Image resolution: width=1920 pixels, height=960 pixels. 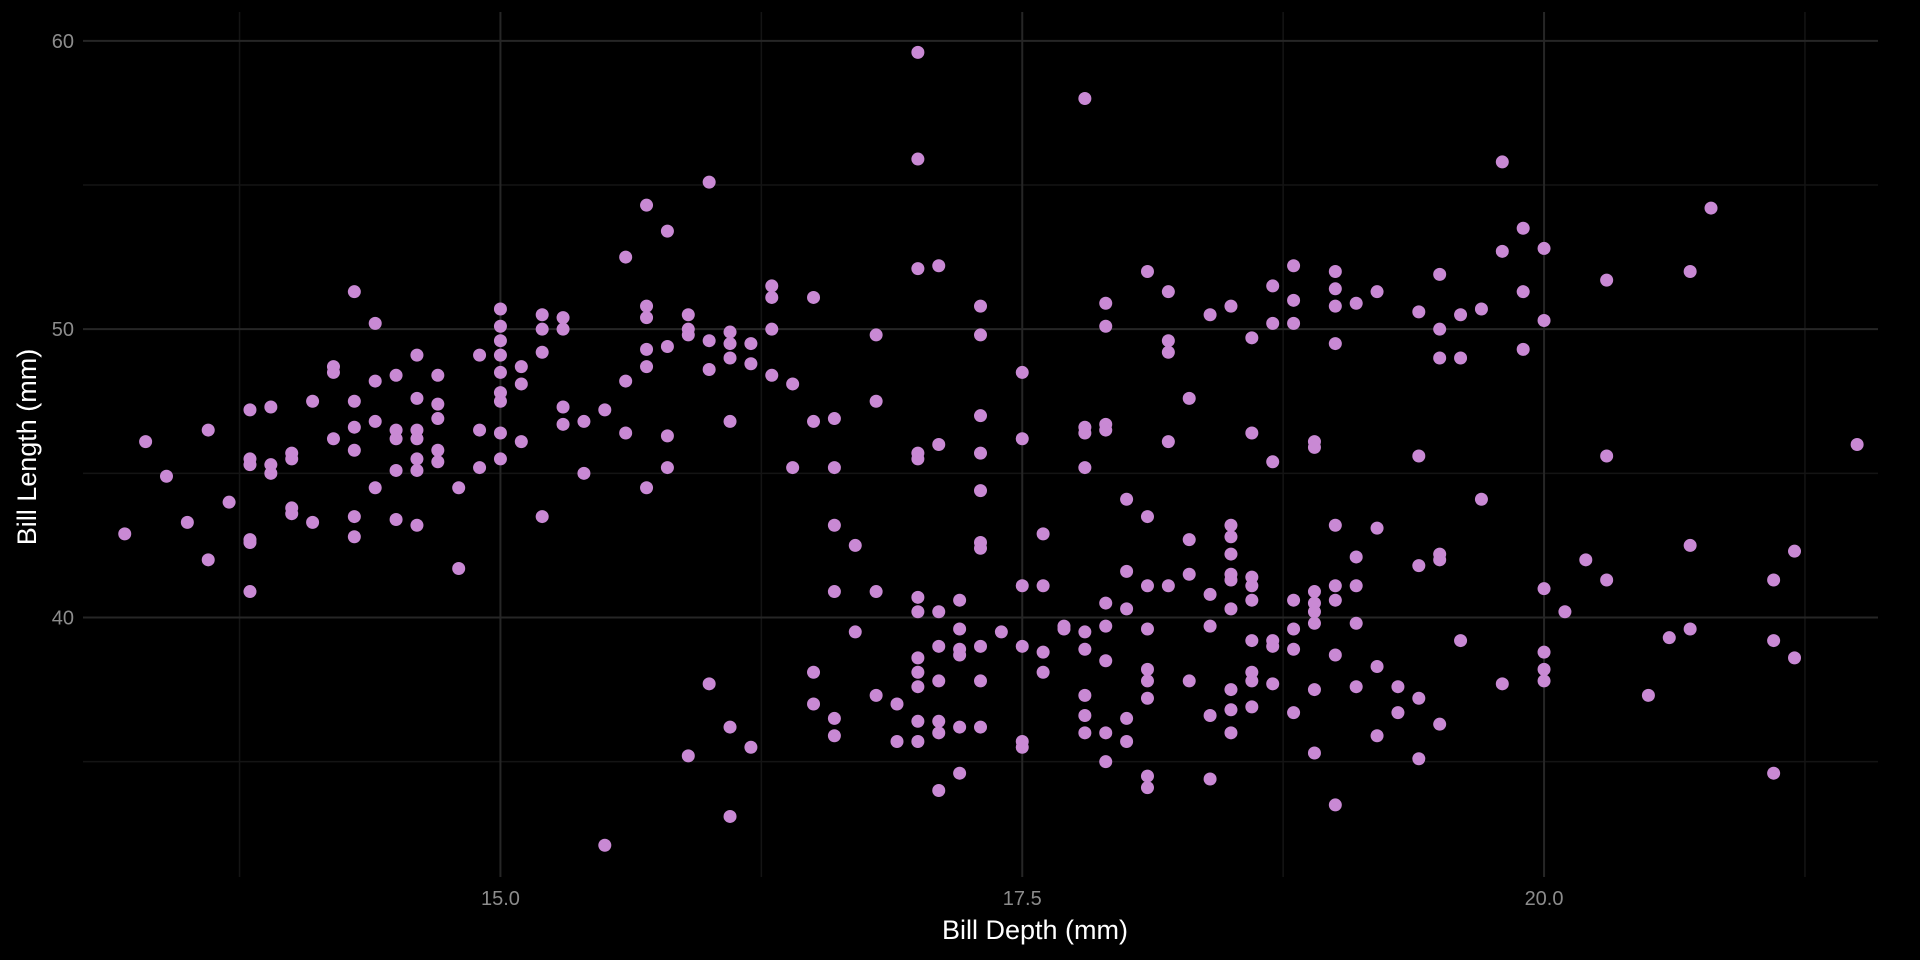 What do you see at coordinates (63, 330) in the screenshot?
I see `y-tick-labels: 40 50 60` at bounding box center [63, 330].